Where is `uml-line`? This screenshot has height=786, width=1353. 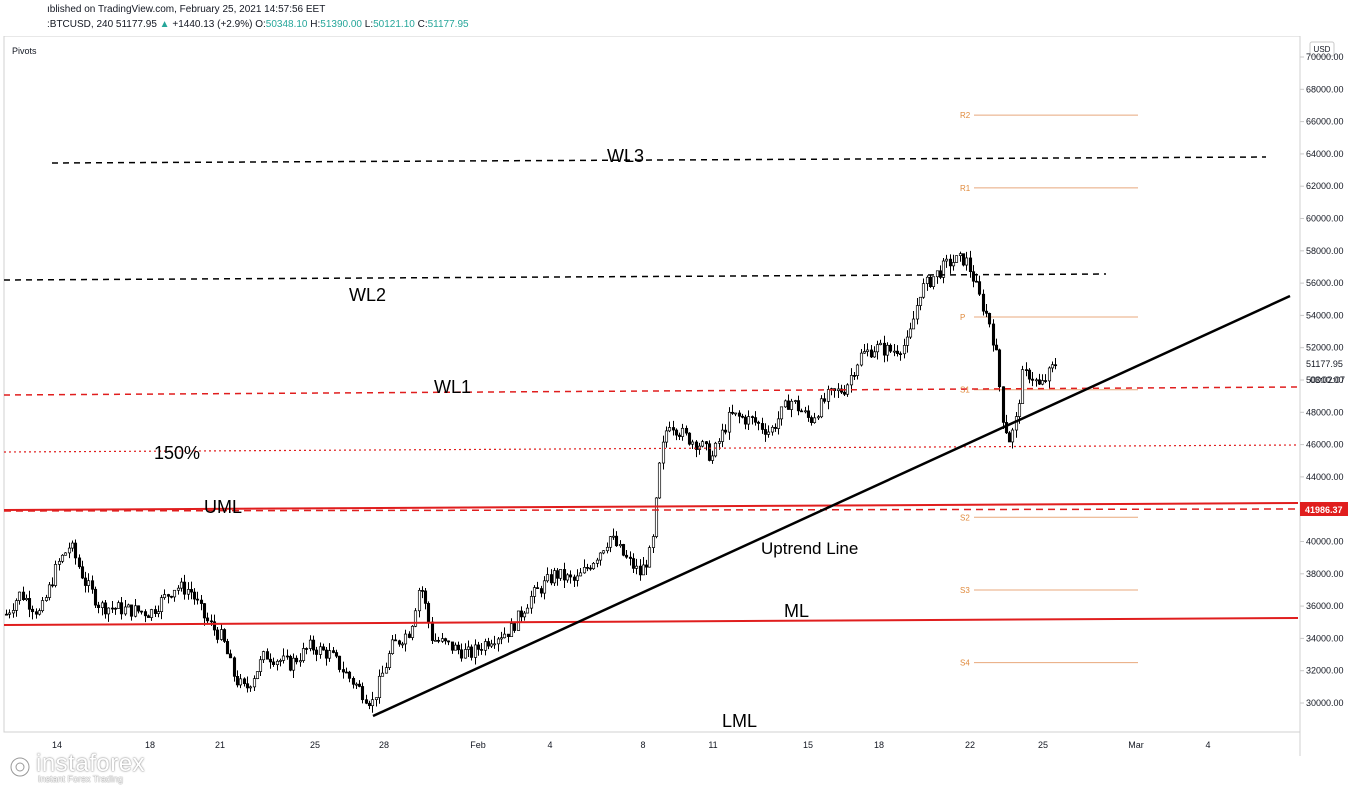
uml-line is located at coordinates (651, 506).